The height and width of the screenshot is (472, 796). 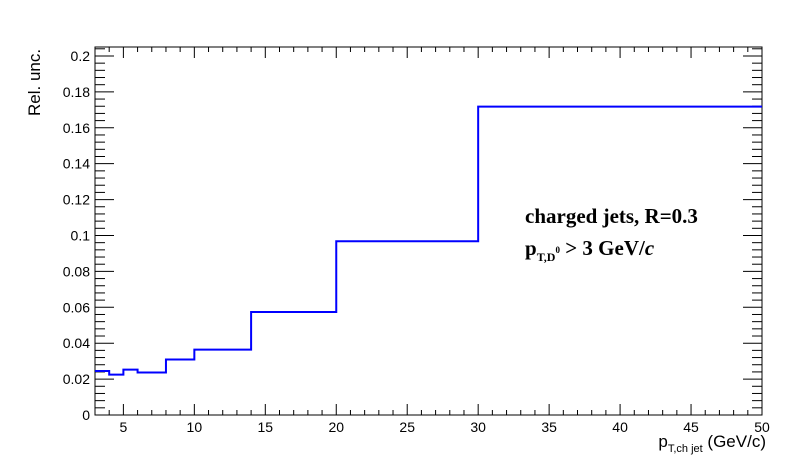 What do you see at coordinates (531, 248) in the screenshot?
I see `annotation-line2-main: p` at bounding box center [531, 248].